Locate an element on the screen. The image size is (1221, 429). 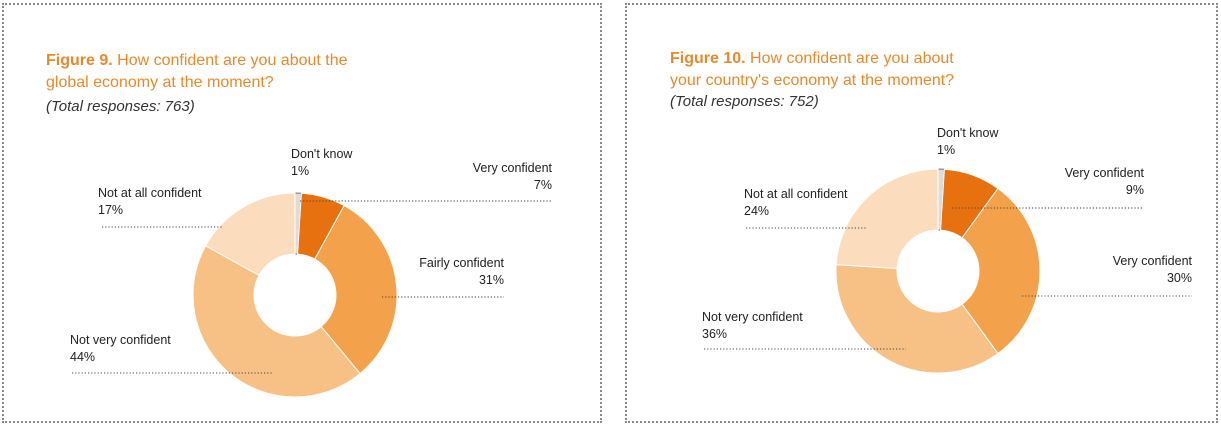
slice-value-label: 17% is located at coordinates (110, 210).